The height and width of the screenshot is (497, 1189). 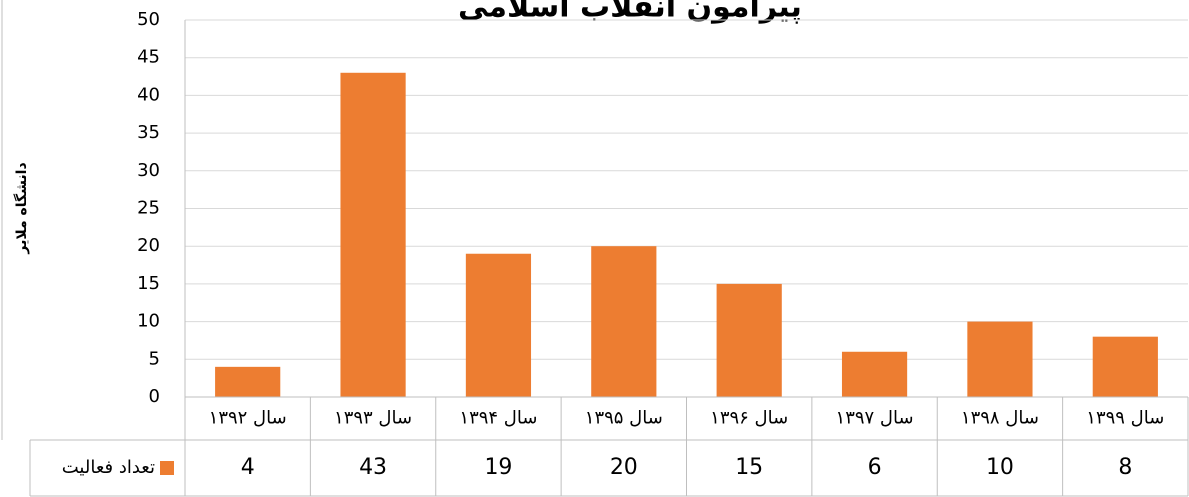 I want to click on legend-label: تعداد فعالیت, so click(x=108, y=467).